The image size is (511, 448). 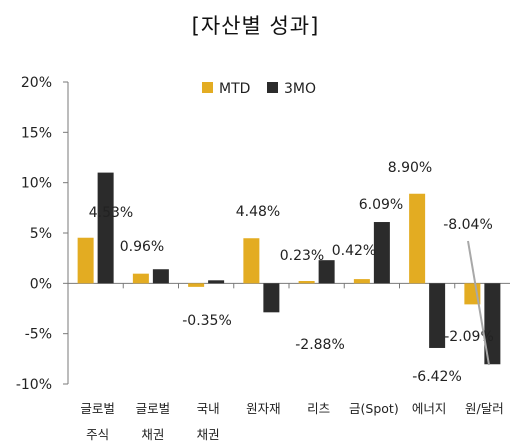 I want to click on y-tick-label: 10%, so click(x=36, y=184).